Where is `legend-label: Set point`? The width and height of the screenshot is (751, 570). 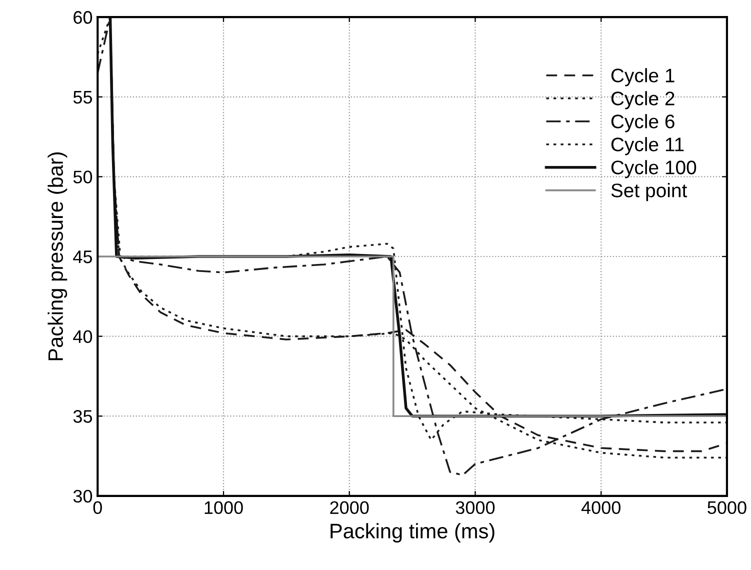
legend-label: Set point is located at coordinates (649, 192).